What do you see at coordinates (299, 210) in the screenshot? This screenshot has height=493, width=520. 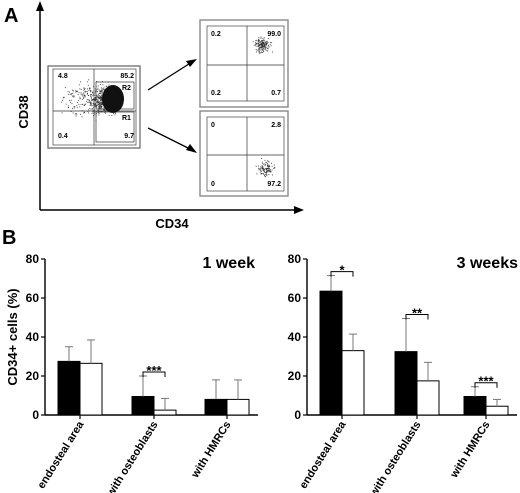 I see `x-axis-arrowhead` at bounding box center [299, 210].